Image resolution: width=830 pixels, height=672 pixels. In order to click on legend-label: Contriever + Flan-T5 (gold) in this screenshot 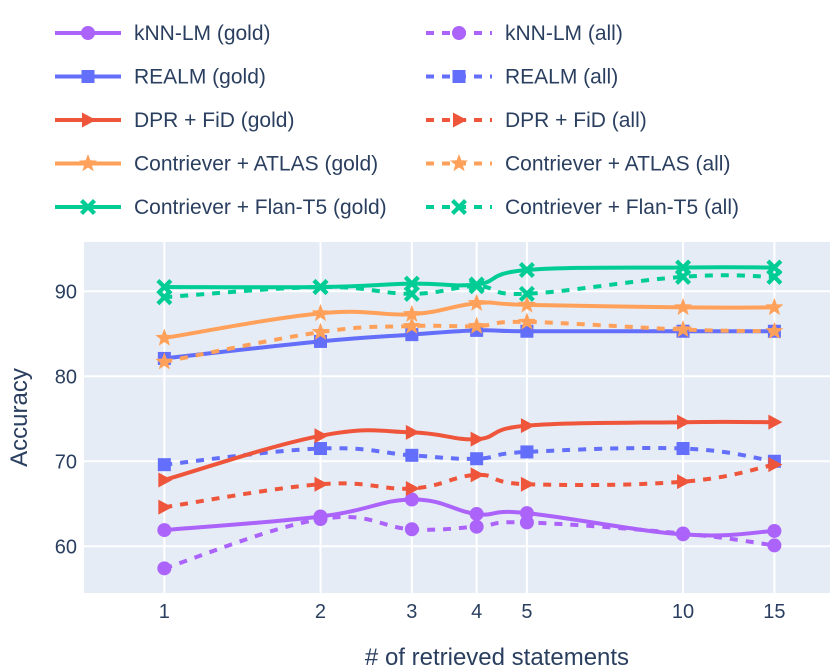, I will do `click(260, 207)`.